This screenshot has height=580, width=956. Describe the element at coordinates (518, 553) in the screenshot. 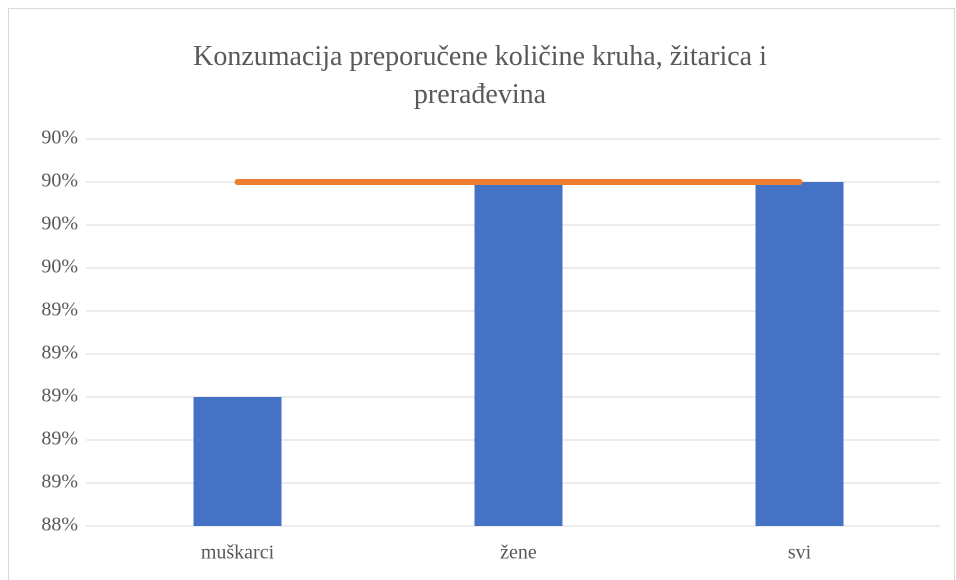

I see `x-tick-label: žene` at that location.